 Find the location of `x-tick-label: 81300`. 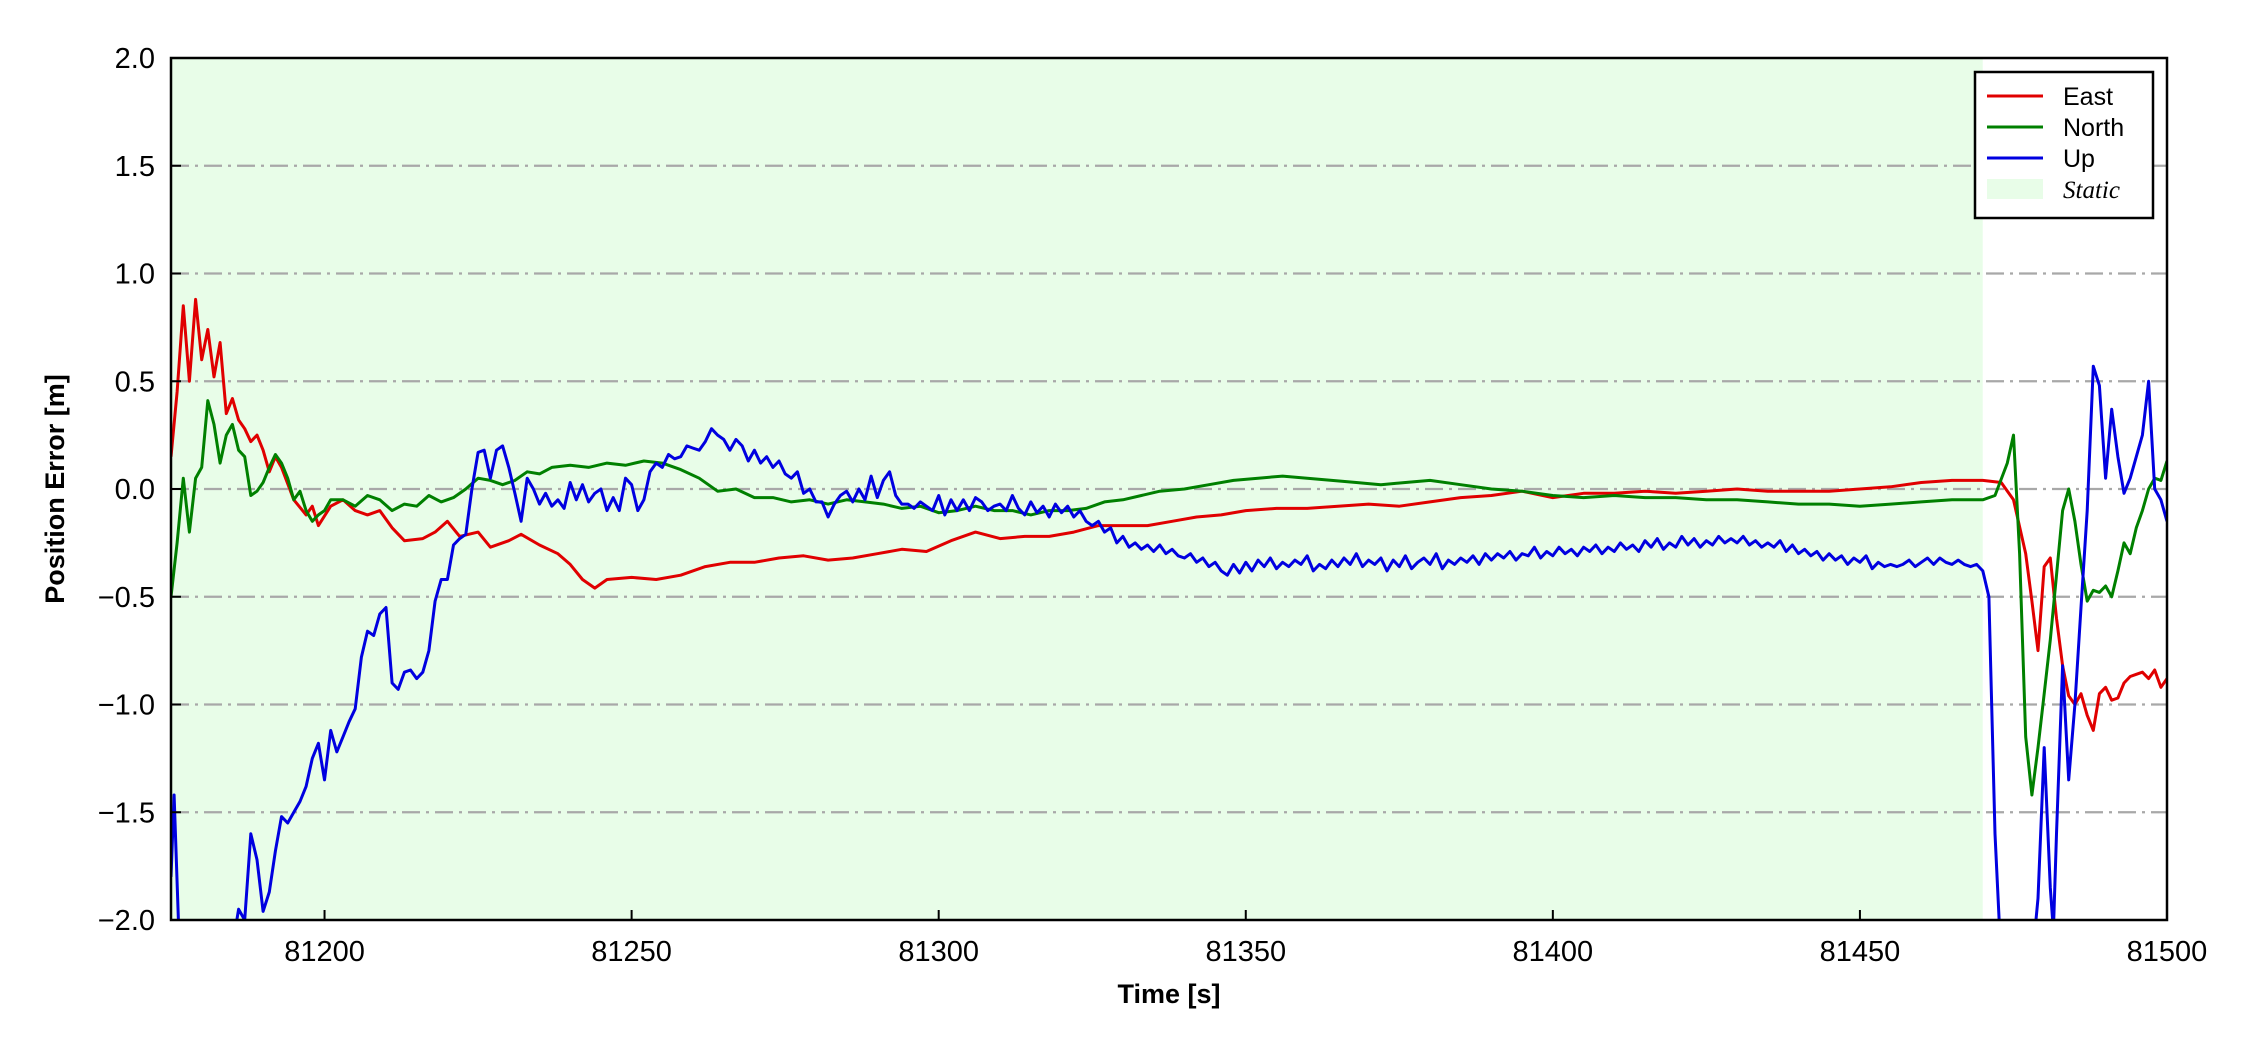

x-tick-label: 81300 is located at coordinates (938, 952).